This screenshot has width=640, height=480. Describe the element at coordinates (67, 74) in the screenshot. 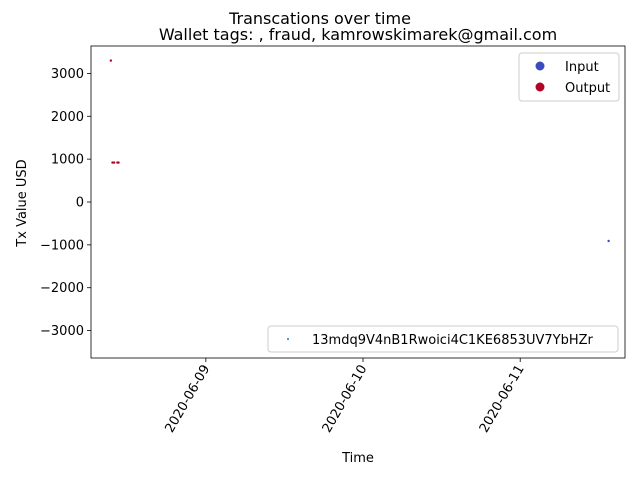

I see `y-tick-label: 3000` at that location.